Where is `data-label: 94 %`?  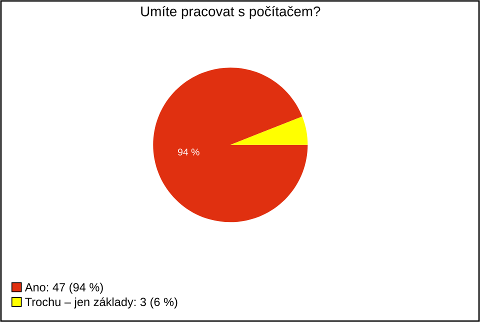 data-label: 94 % is located at coordinates (189, 152).